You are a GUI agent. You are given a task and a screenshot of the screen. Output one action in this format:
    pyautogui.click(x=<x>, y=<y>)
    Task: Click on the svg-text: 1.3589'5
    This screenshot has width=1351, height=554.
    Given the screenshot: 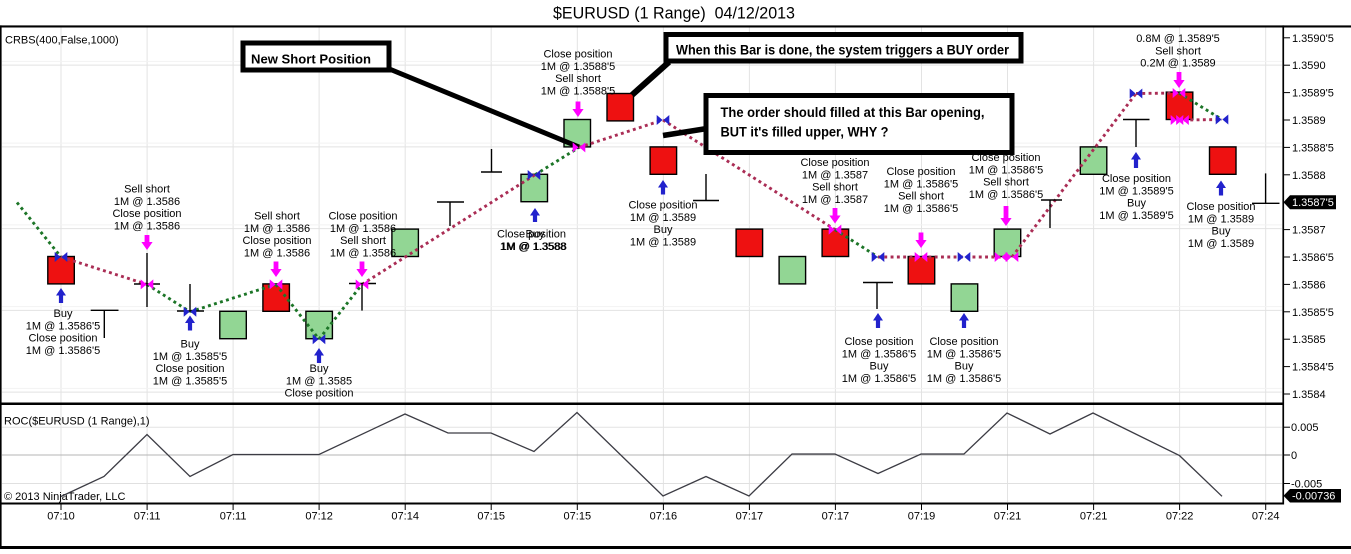 What is the action you would take?
    pyautogui.click(x=1313, y=94)
    